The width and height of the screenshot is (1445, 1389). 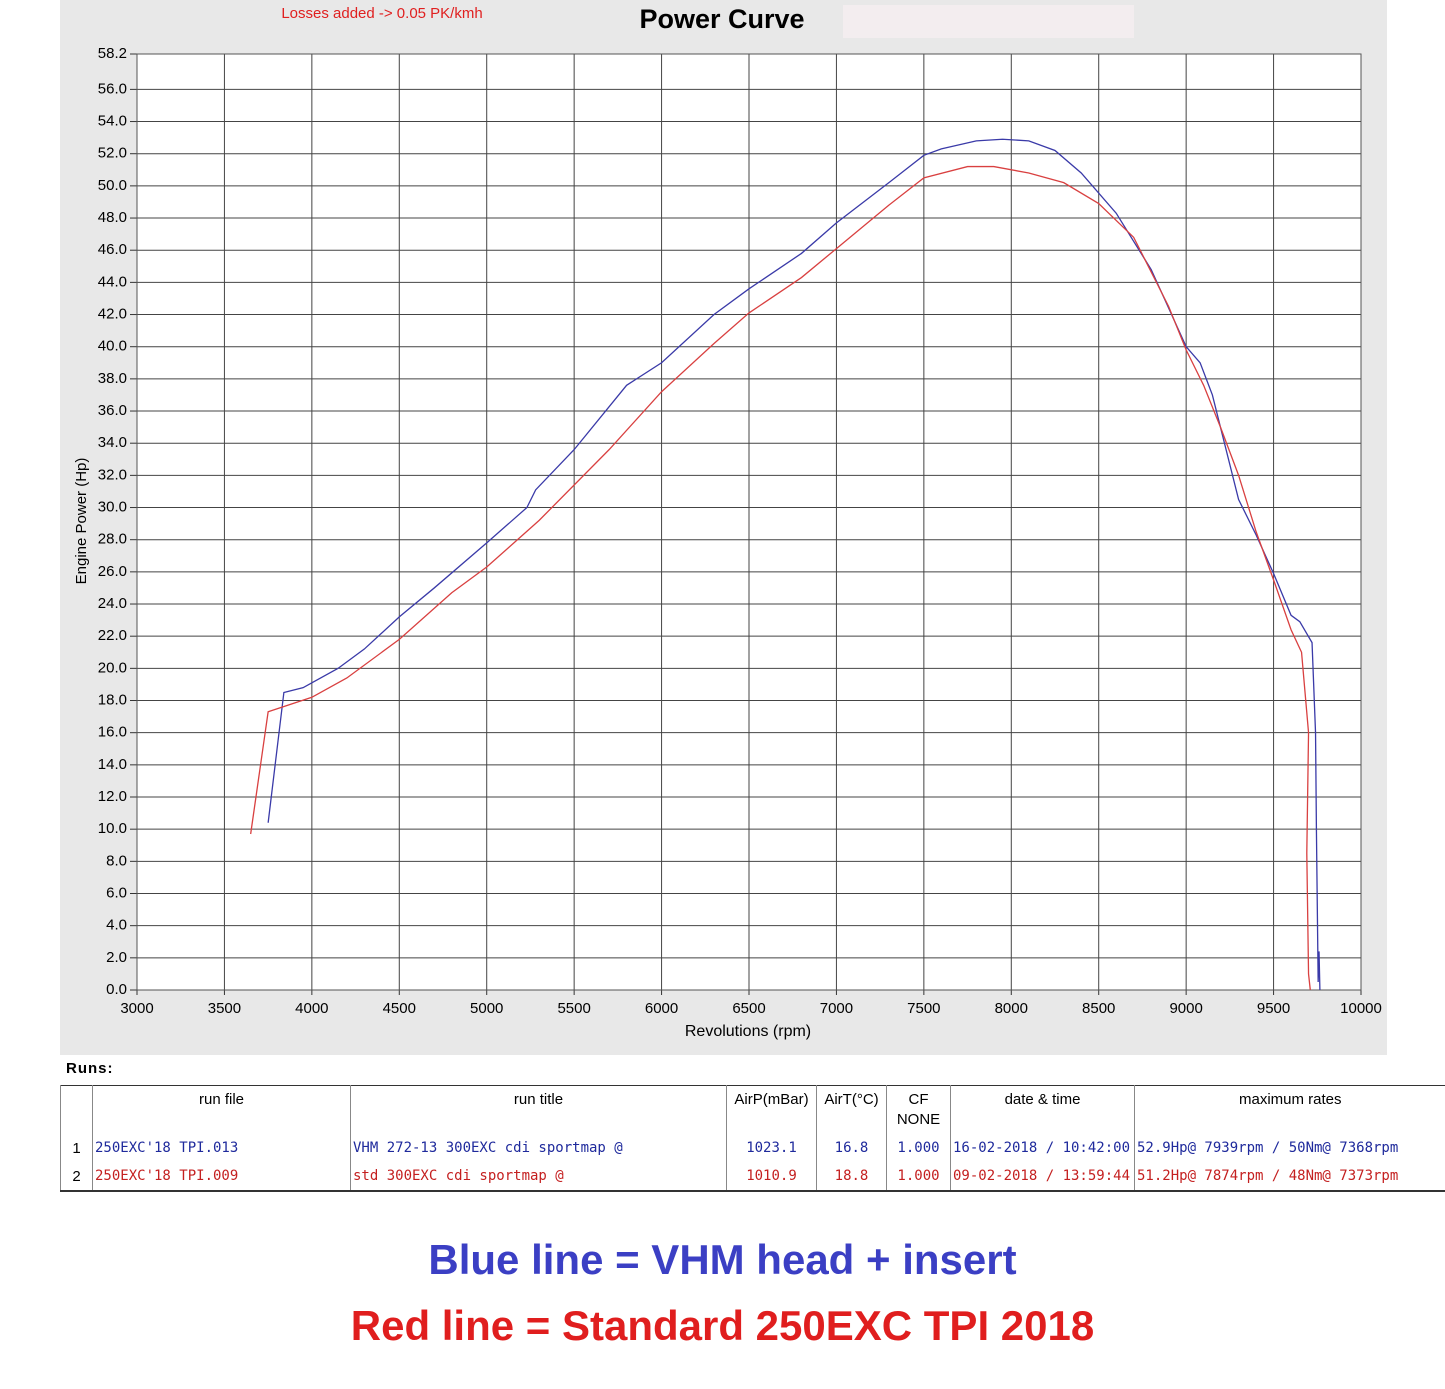 What do you see at coordinates (1042, 1176) in the screenshot?
I see `table-cell: 09-02-2018 / 13:59:44` at bounding box center [1042, 1176].